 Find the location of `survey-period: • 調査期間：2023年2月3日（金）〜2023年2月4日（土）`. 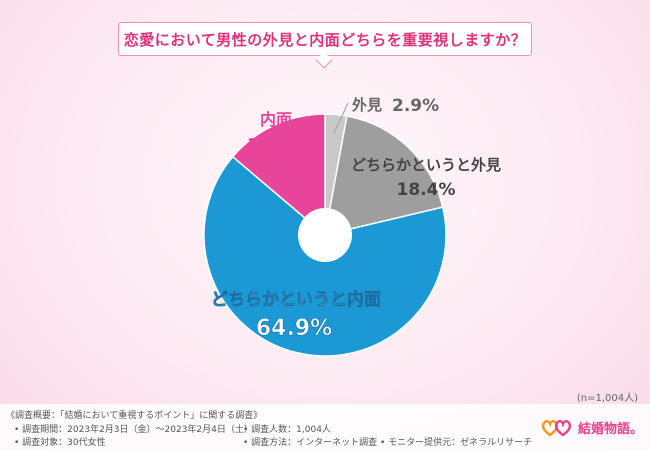

survey-period: • 調査期間：2023年2月3日（金）〜2023年2月4日（土） is located at coordinates (133, 430).